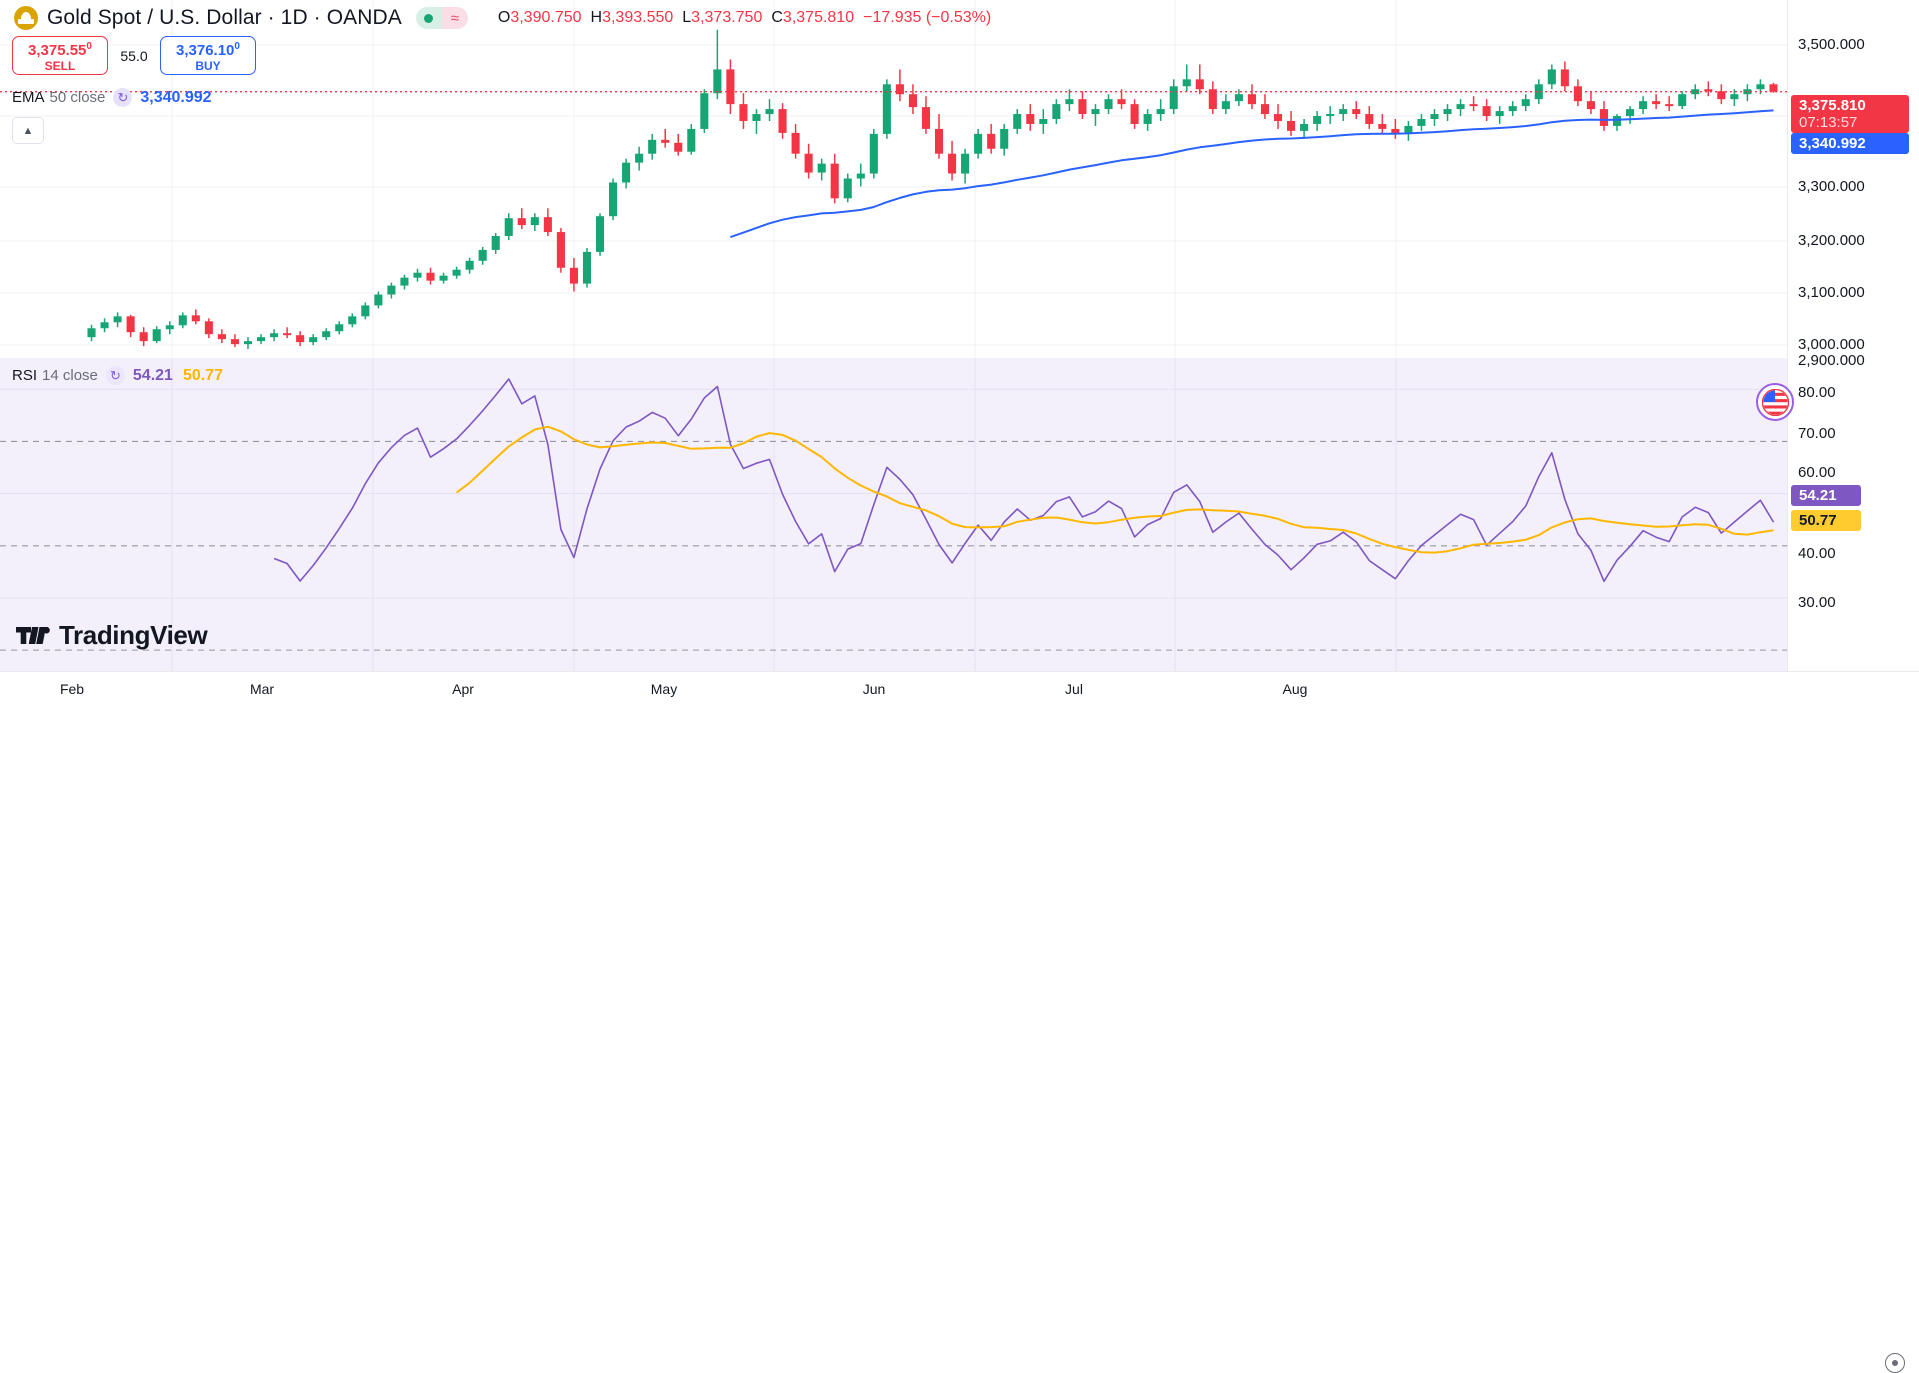 The height and width of the screenshot is (1373, 1919). What do you see at coordinates (1831, 360) in the screenshot?
I see `price-axis-label: 2,900.000` at bounding box center [1831, 360].